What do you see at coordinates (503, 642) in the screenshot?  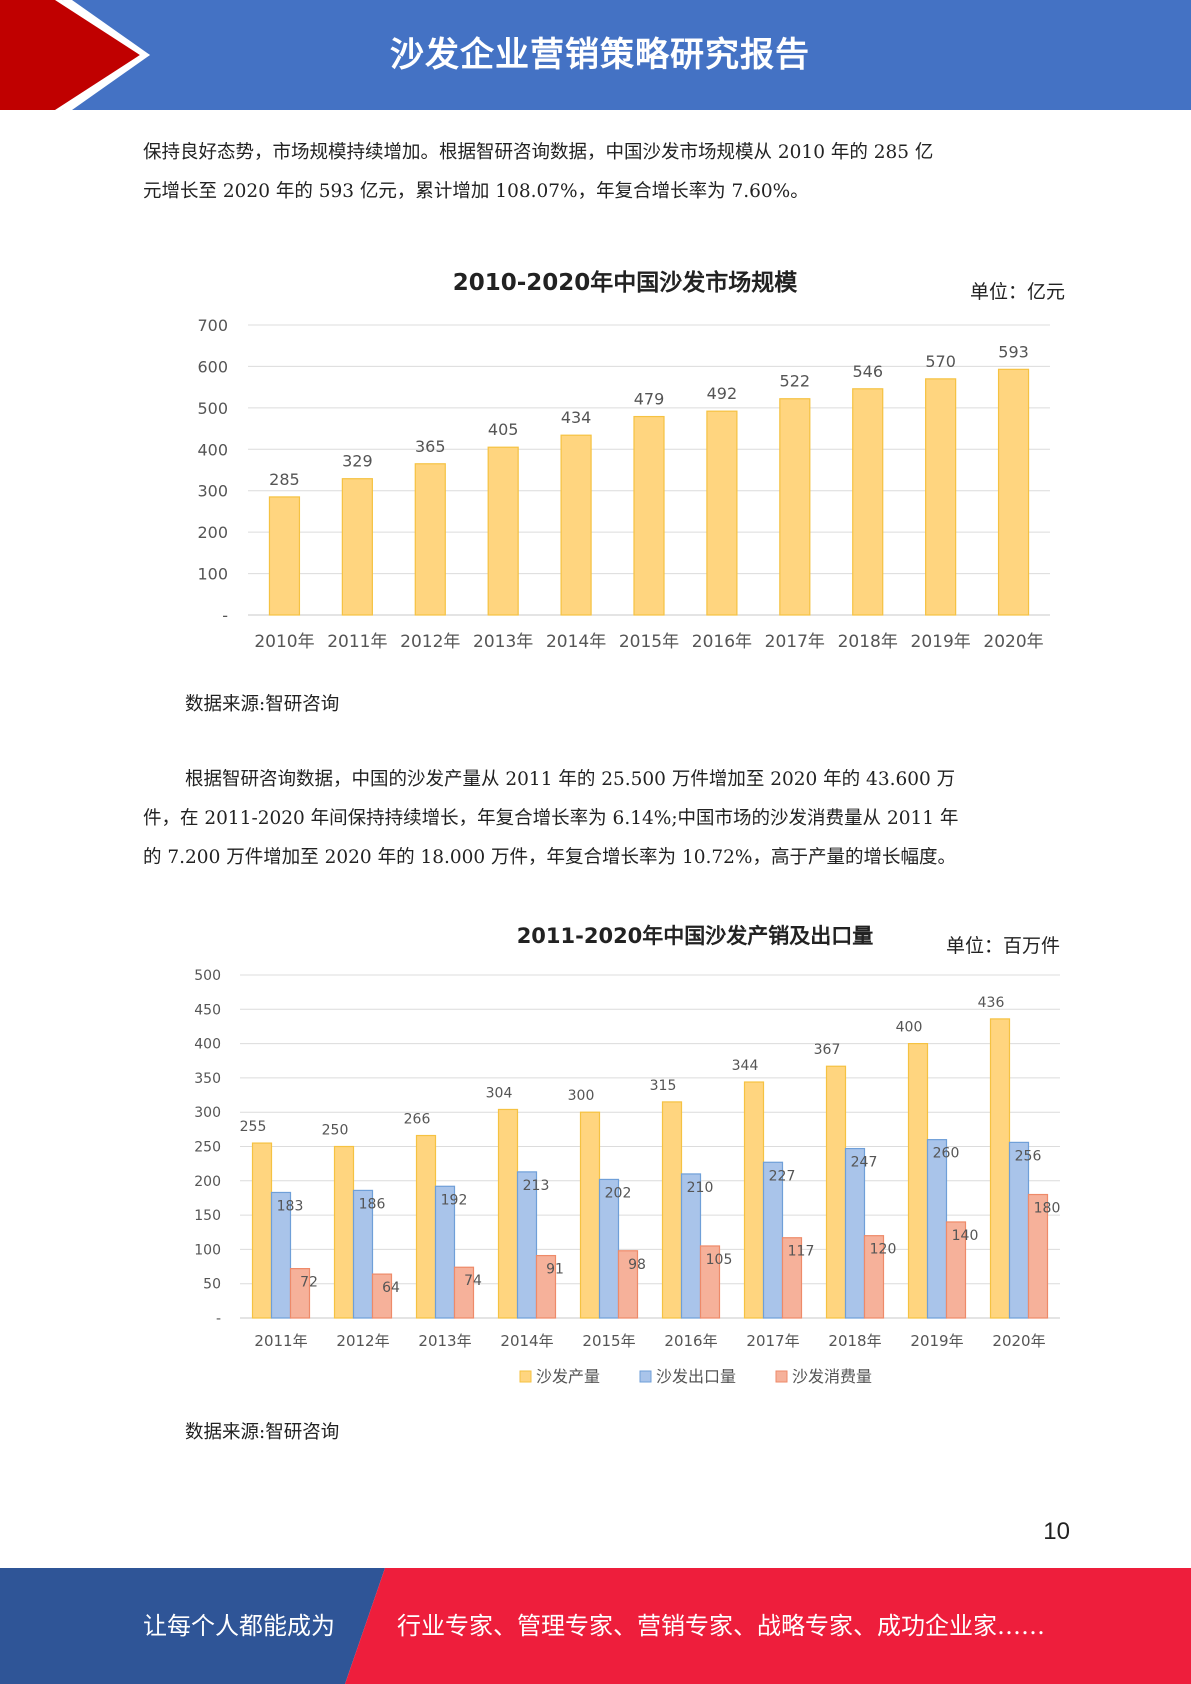 I see `x-tick-label: 2013年` at bounding box center [503, 642].